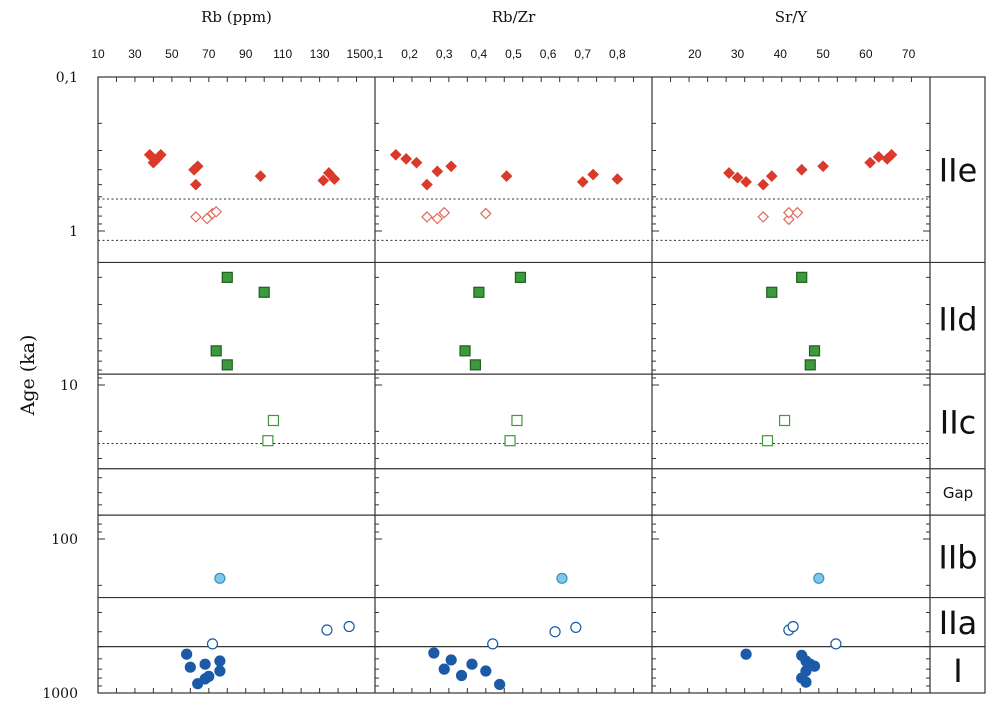 Image resolution: width=989 pixels, height=702 pixels. What do you see at coordinates (792, 17) in the screenshot?
I see `panel-title-3: Sr/Y` at bounding box center [792, 17].